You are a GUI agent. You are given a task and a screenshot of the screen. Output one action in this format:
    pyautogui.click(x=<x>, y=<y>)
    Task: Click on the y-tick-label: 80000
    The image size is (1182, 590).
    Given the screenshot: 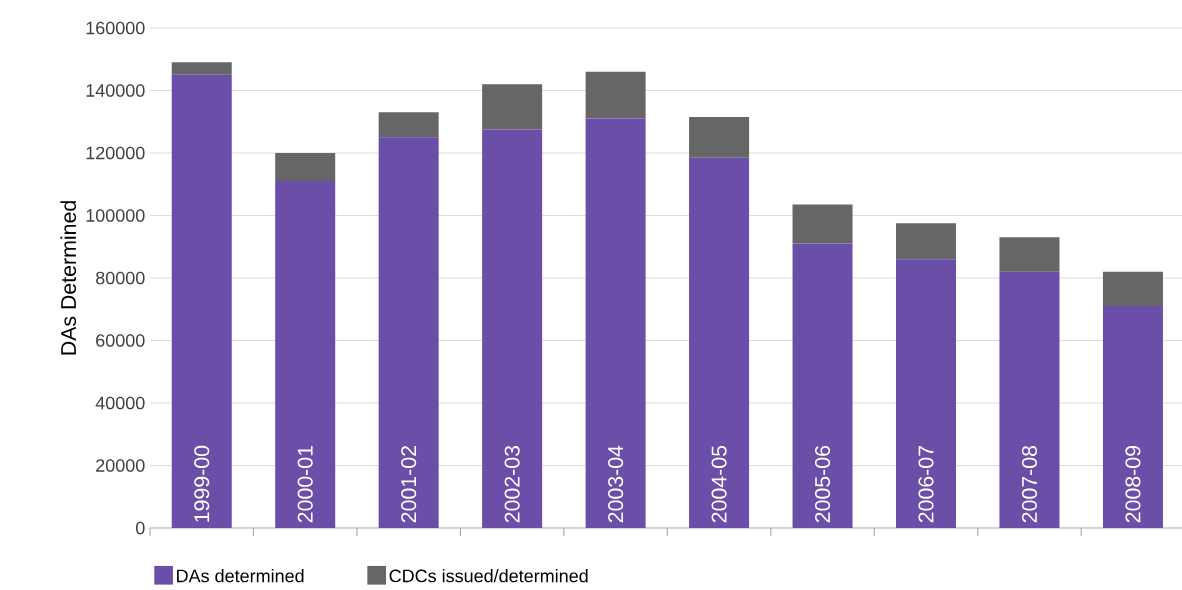 What is the action you would take?
    pyautogui.click(x=120, y=278)
    